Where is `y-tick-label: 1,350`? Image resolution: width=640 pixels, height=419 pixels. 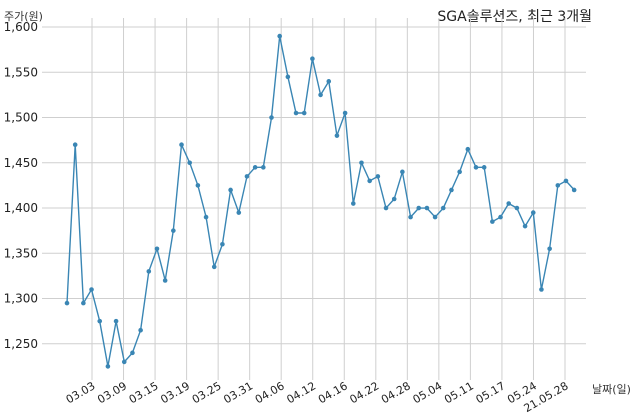
y-tick-label: 1,350 is located at coordinates (21, 253).